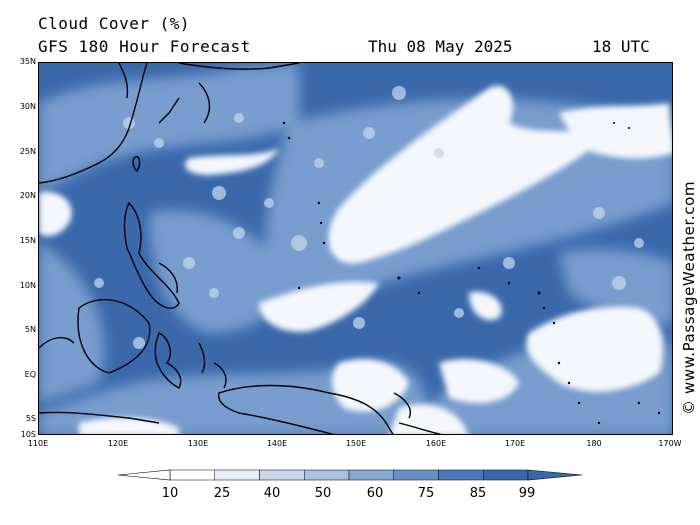  I want to click on colorbar-tick-label: 60, so click(375, 493).